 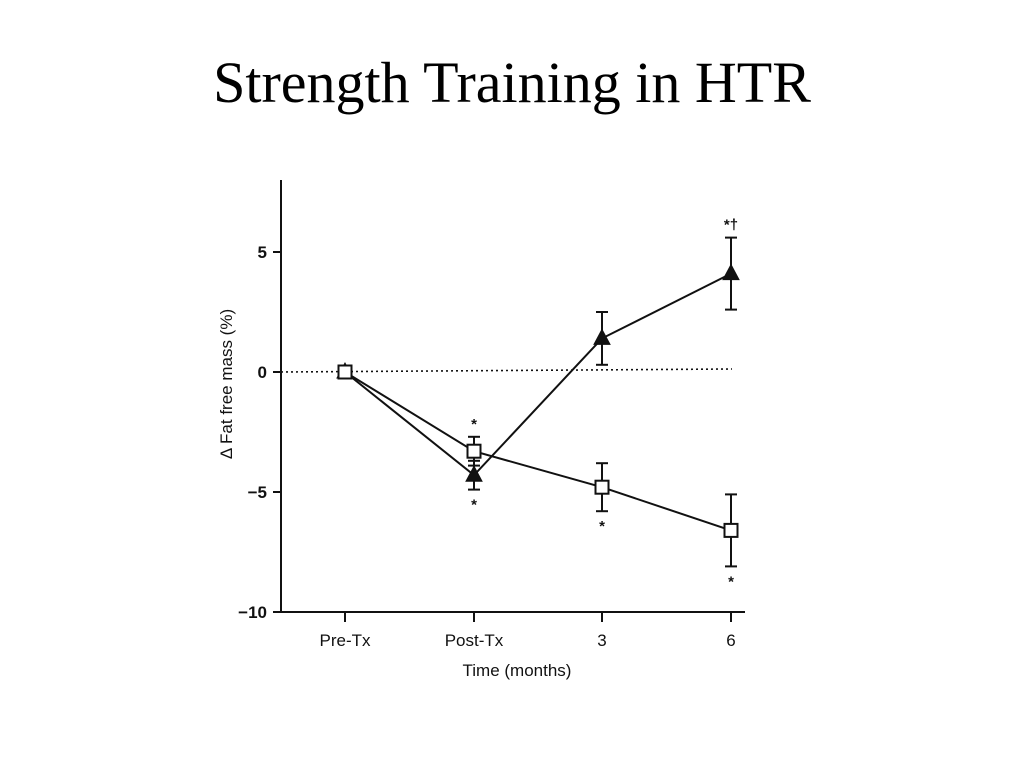 What do you see at coordinates (252, 612) in the screenshot?
I see `y-tick-label: −10` at bounding box center [252, 612].